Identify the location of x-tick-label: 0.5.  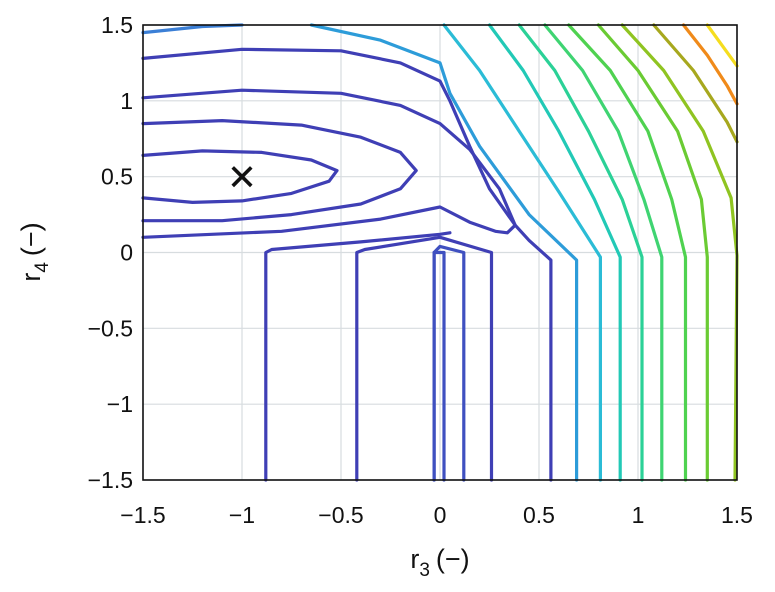
(539, 515).